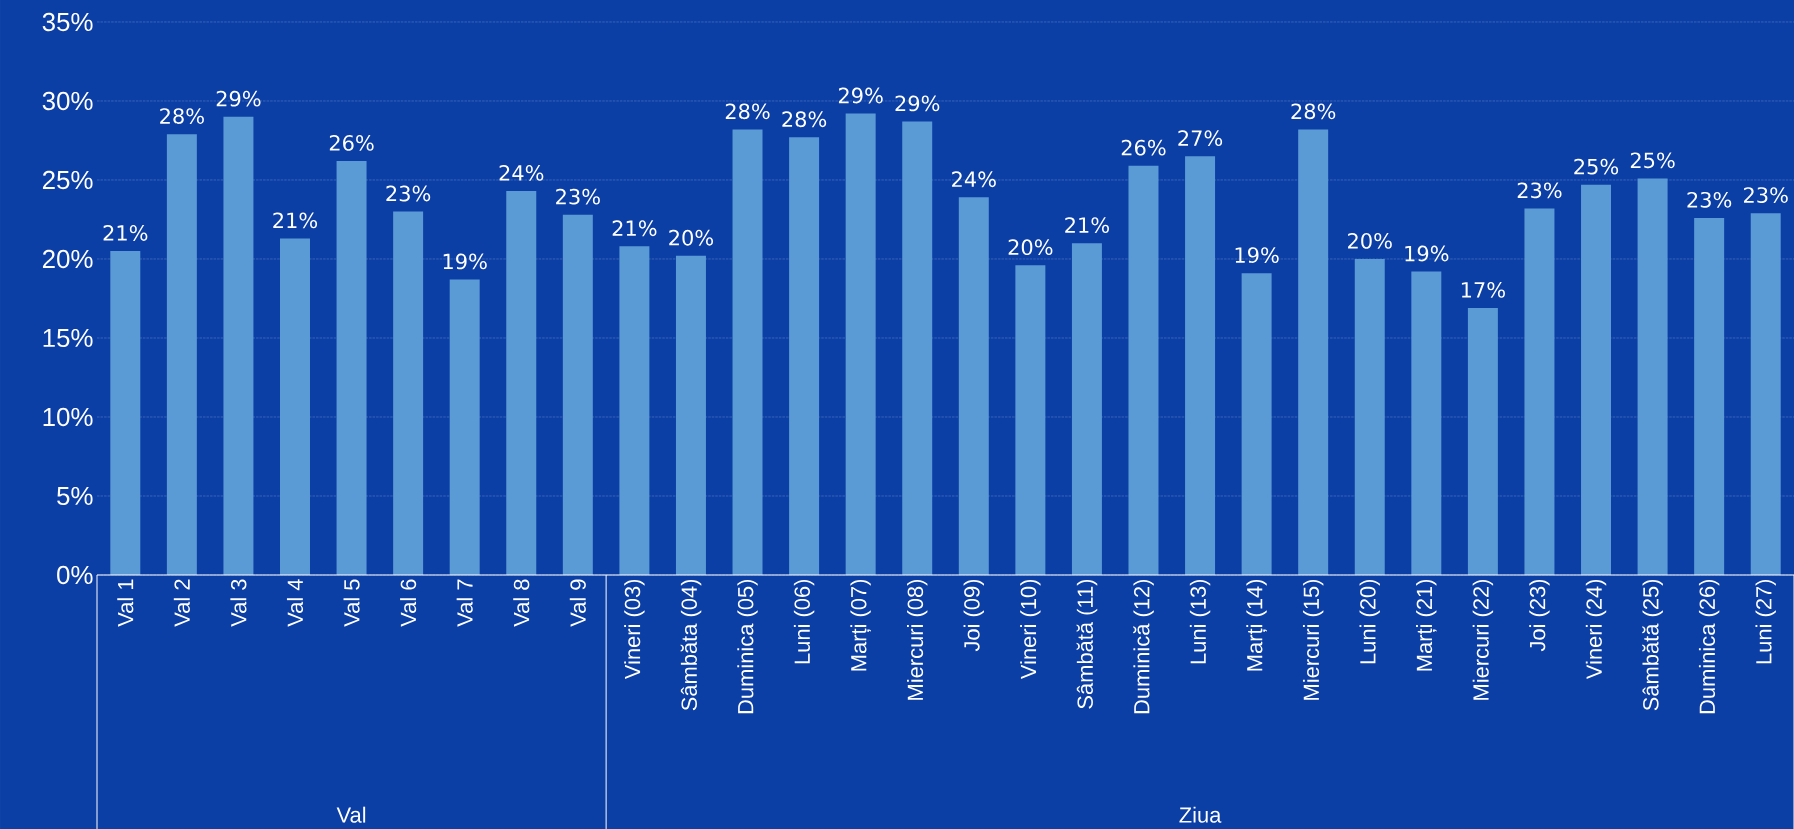 The width and height of the screenshot is (1794, 829). Describe the element at coordinates (1483, 289) in the screenshot. I see `data-label: 17%` at that location.